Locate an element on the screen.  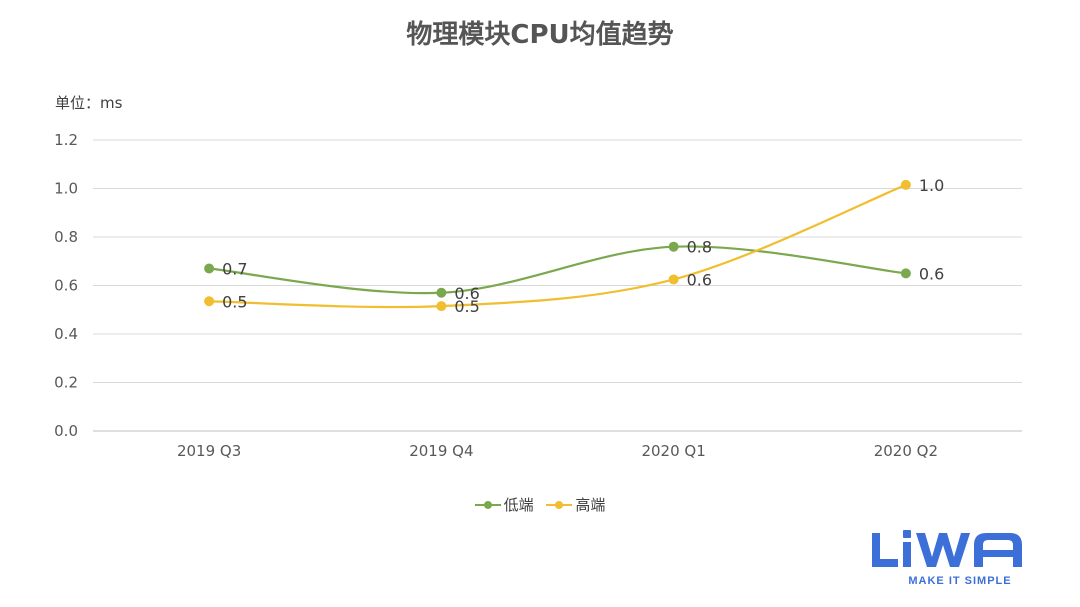
x-tick-label-2: 2020 Q1 is located at coordinates (673, 451).